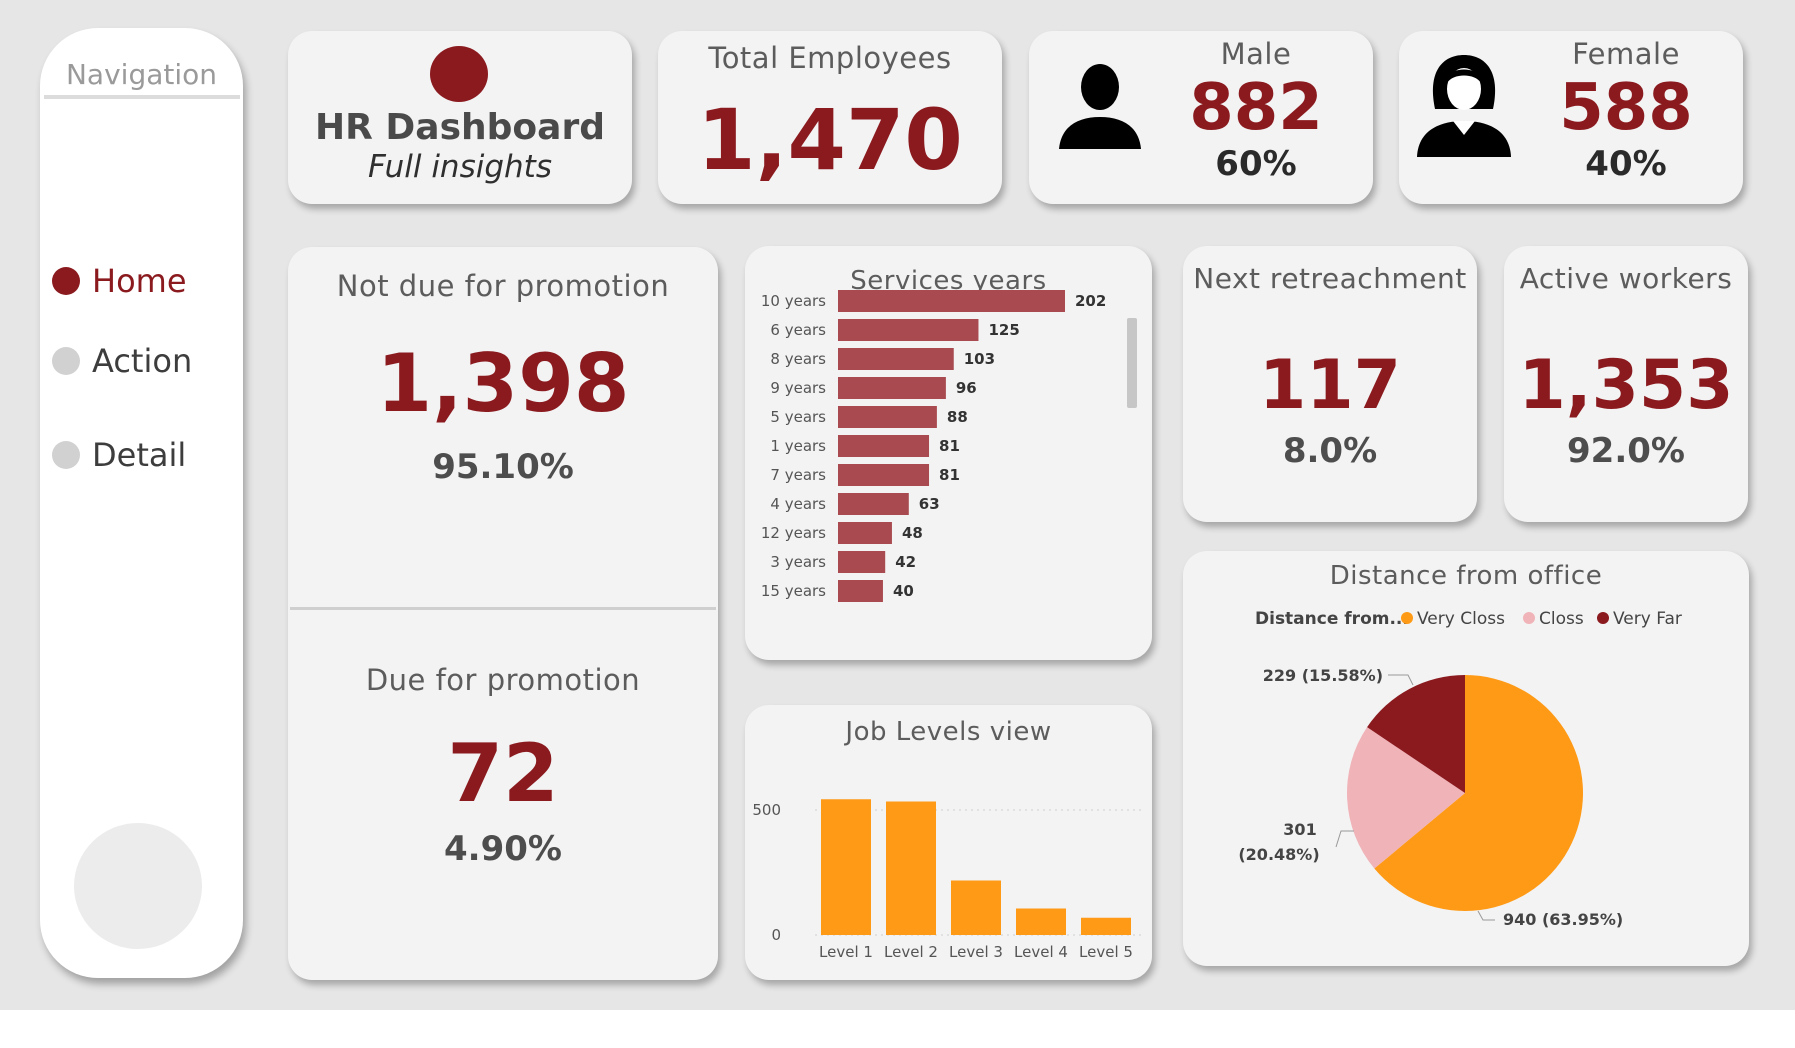 The width and height of the screenshot is (1795, 1048). What do you see at coordinates (793, 591) in the screenshot?
I see `service-years-category-label: 15 years` at bounding box center [793, 591].